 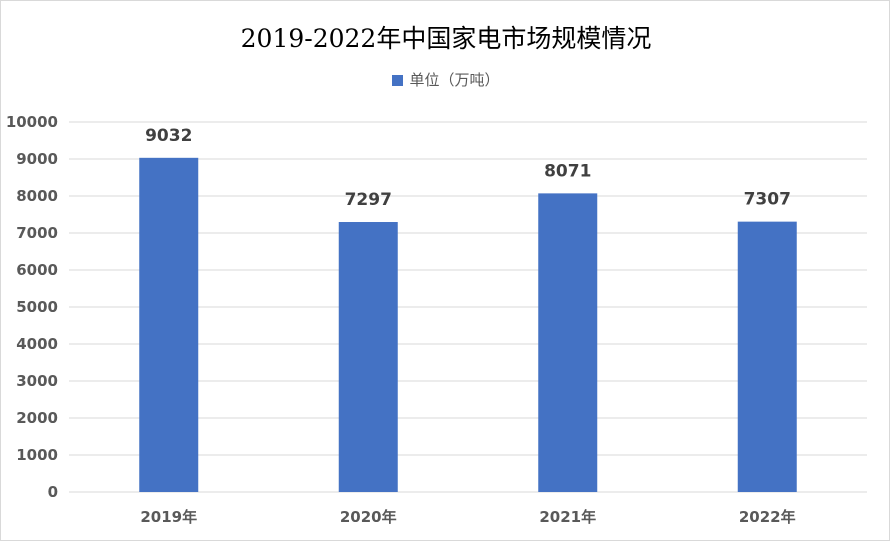 What do you see at coordinates (37, 455) in the screenshot?
I see `y-tick-label: 1000` at bounding box center [37, 455].